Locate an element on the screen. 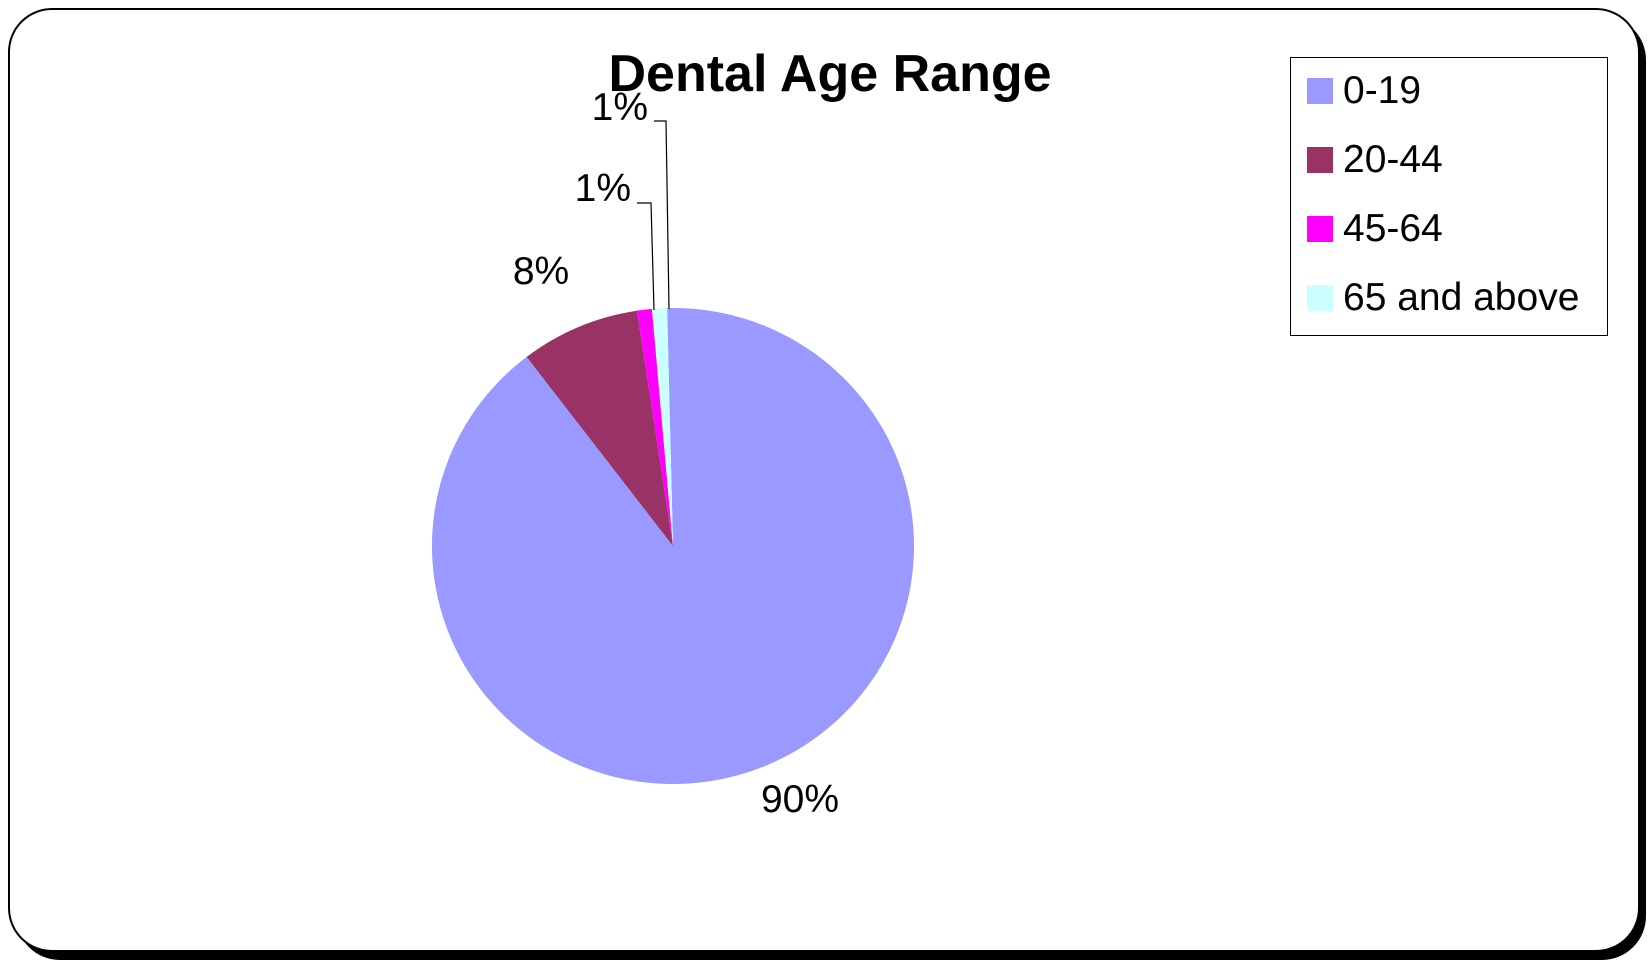 This screenshot has height=964, width=1648. legend-item-20-44: 20-44 is located at coordinates (1375, 160).